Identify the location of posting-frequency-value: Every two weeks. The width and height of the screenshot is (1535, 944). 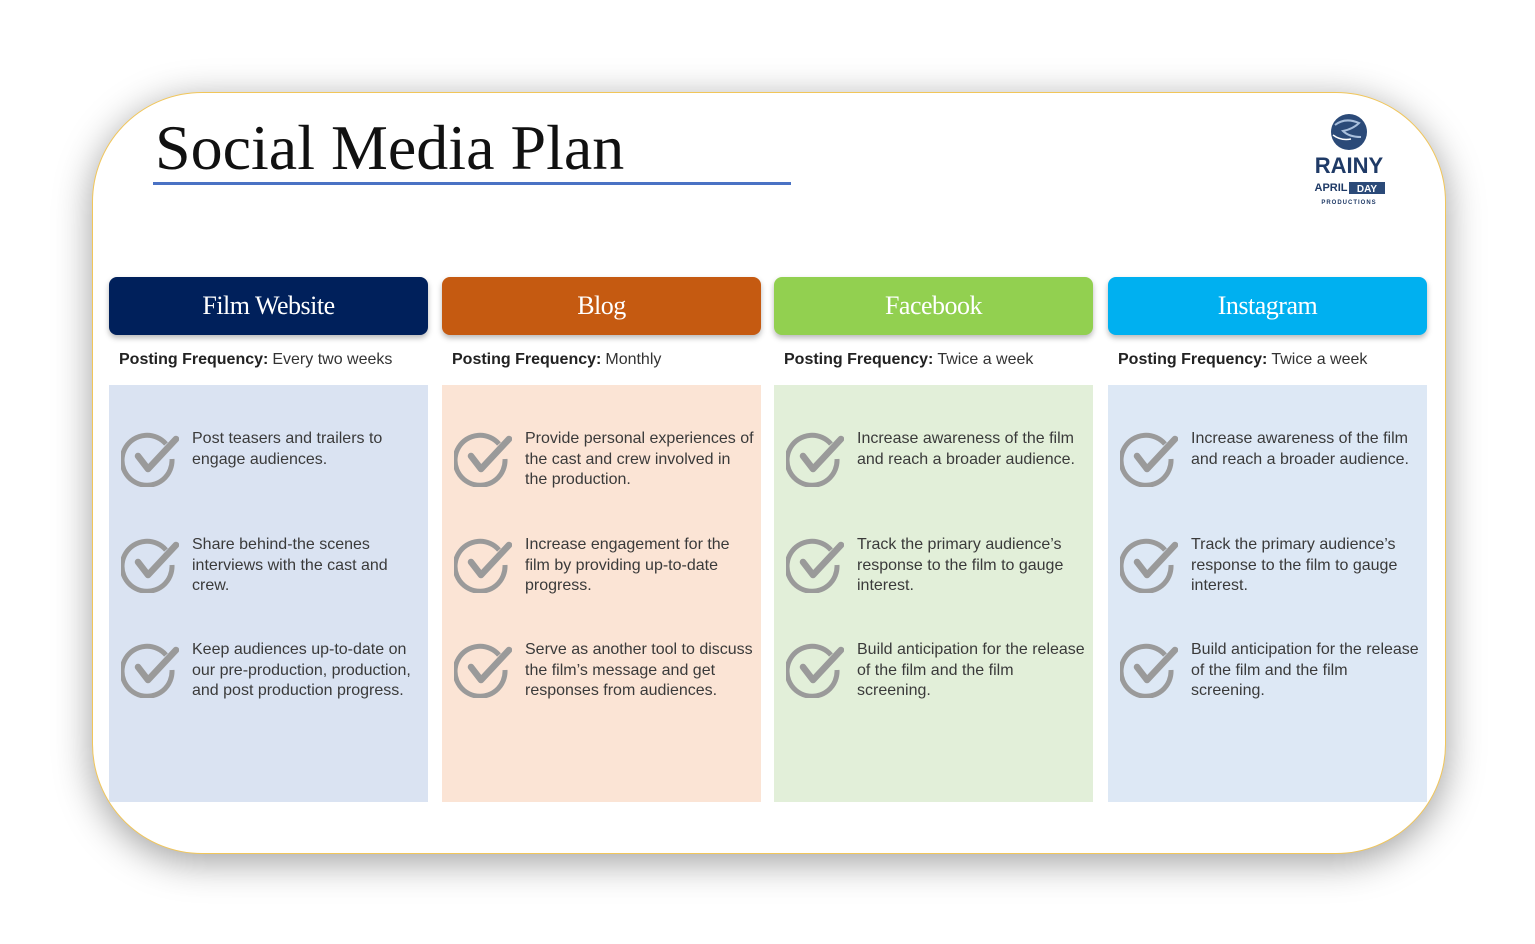
(332, 359).